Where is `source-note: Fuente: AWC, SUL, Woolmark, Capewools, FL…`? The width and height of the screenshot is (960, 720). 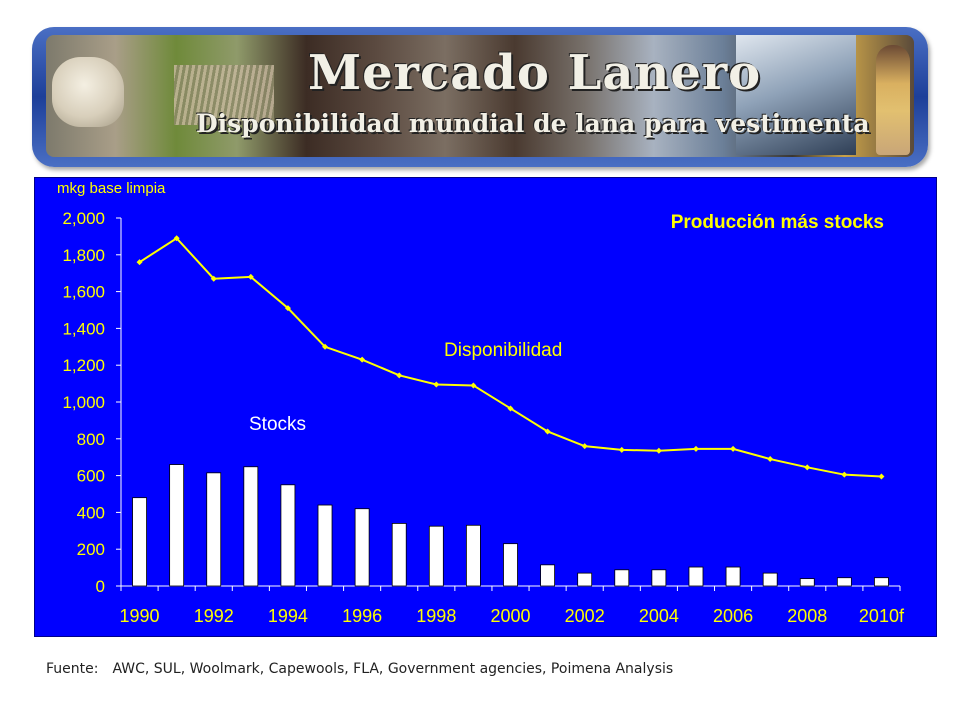 source-note: Fuente: AWC, SUL, Woolmark, Capewools, FL… is located at coordinates (359, 669).